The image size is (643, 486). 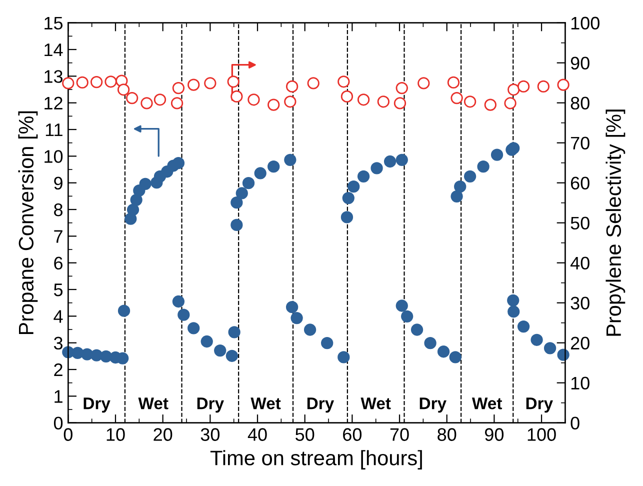 What do you see at coordinates (257, 434) in the screenshot?
I see `x-tick-label: 40` at bounding box center [257, 434].